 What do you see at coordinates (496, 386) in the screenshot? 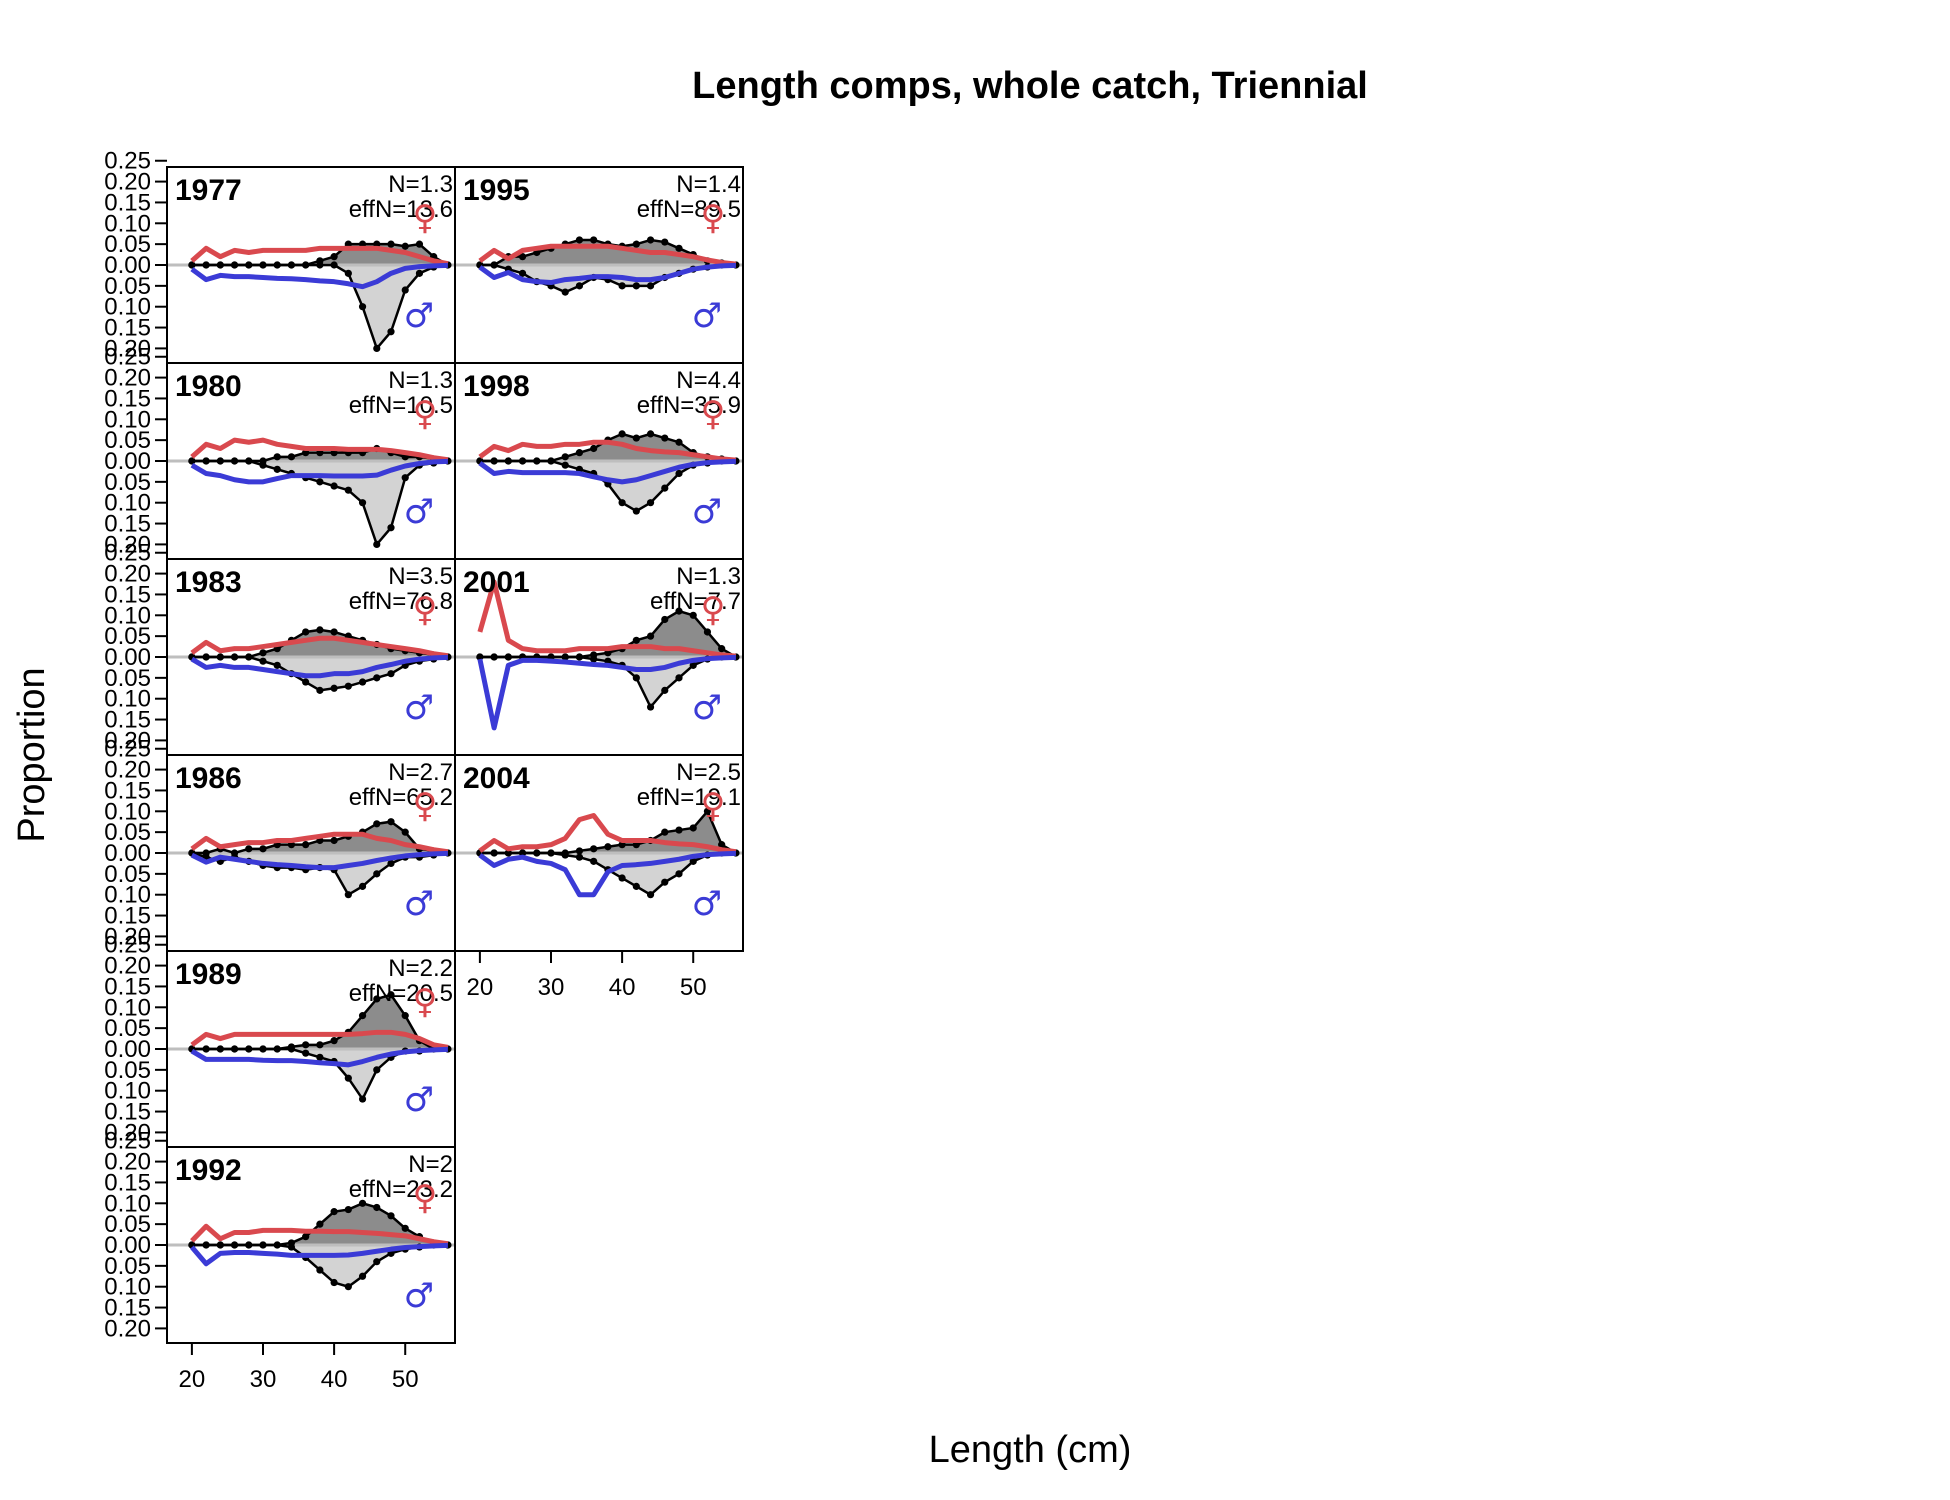
I see `panel-year-label: 1998` at bounding box center [496, 386].